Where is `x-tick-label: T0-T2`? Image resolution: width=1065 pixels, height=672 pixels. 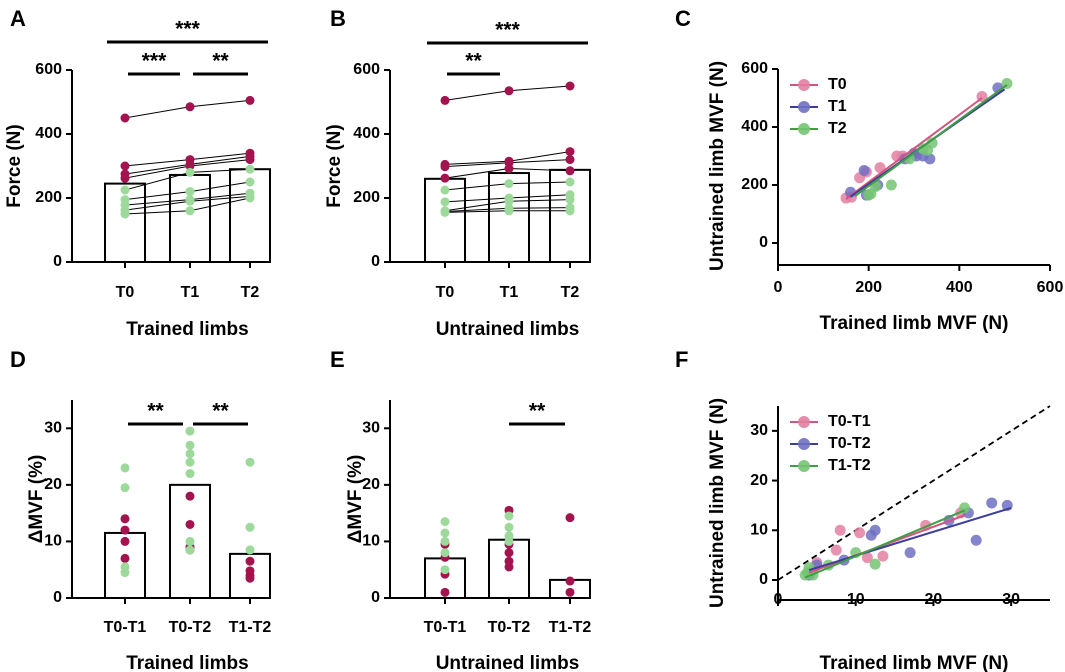
x-tick-label: T0-T2 is located at coordinates (190, 627).